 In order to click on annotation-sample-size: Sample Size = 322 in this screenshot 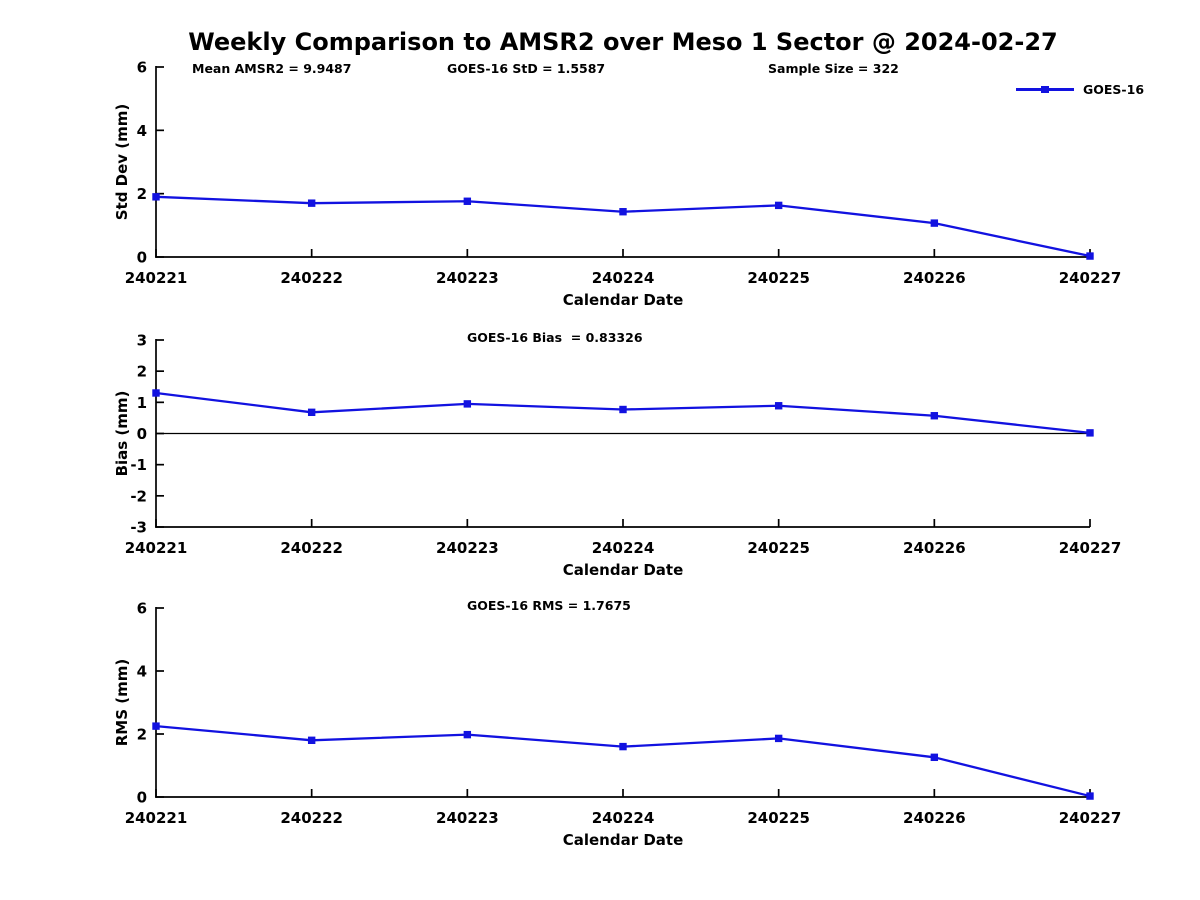, I will do `click(833, 68)`.